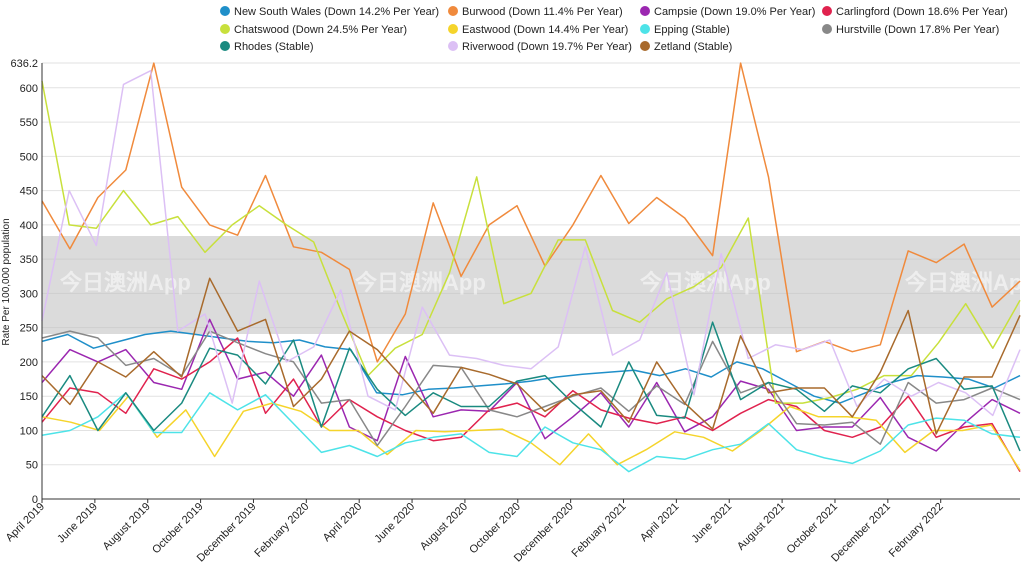 The image size is (1024, 572). I want to click on legend-label: Chatswood (Down 24.5% Per Year), so click(320, 30).